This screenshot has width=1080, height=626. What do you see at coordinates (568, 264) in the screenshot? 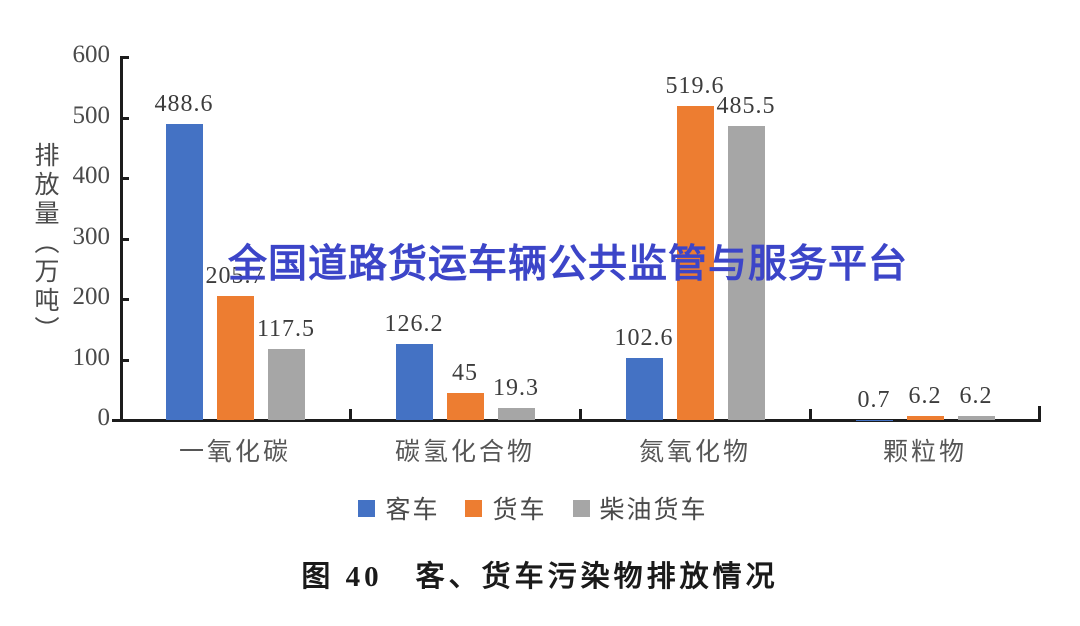
I see `watermark-text: 全国道路货运车辆公共监管与服务平台` at bounding box center [568, 264].